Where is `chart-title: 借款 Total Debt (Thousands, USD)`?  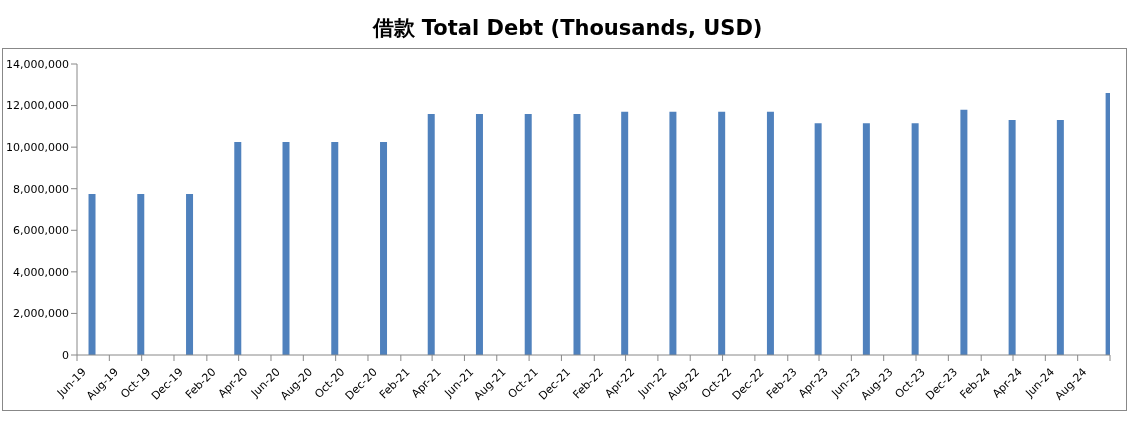 chart-title: 借款 Total Debt (Thousands, USD) is located at coordinates (567, 28).